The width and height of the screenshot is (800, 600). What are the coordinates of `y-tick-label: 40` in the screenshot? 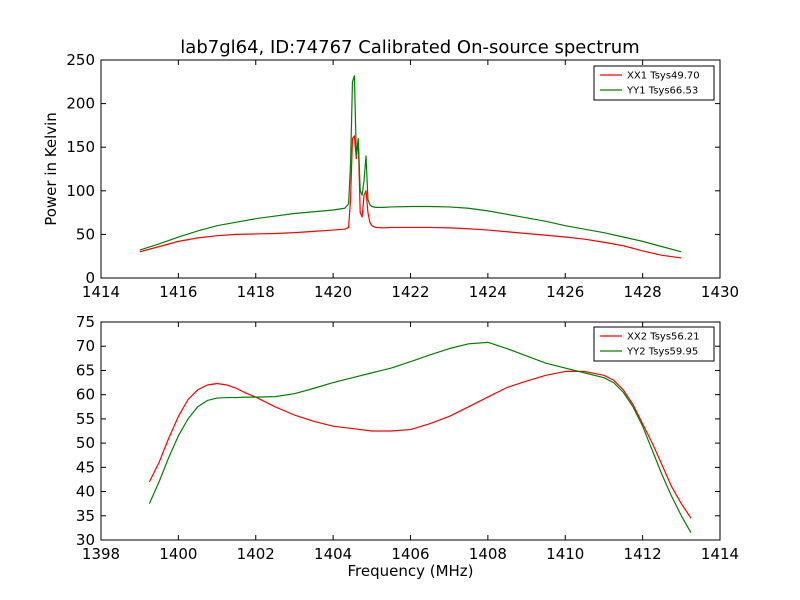 It's located at (85, 492).